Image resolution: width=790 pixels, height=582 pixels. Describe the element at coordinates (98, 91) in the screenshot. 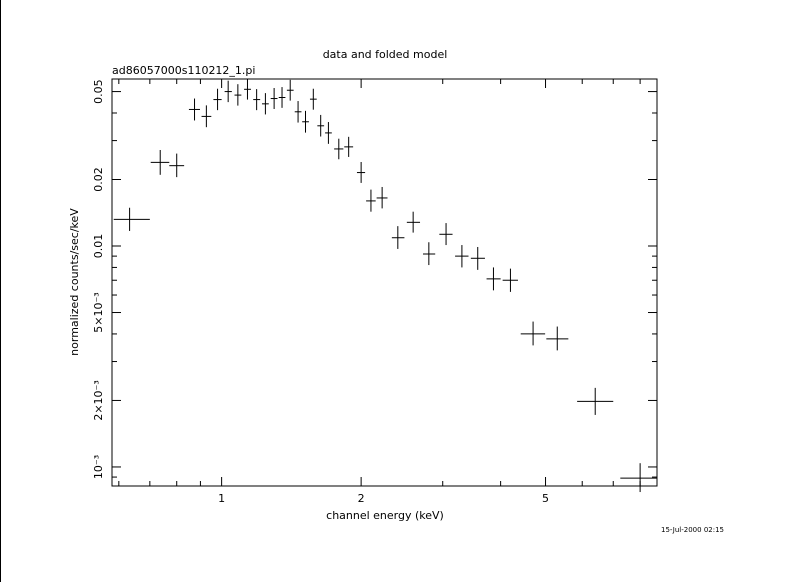

I see `y-tick-label: 0.05` at that location.